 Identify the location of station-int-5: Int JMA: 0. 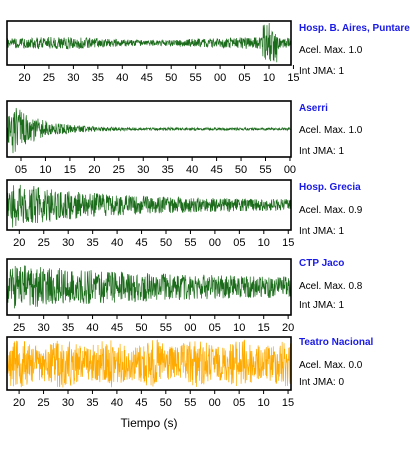
(322, 382).